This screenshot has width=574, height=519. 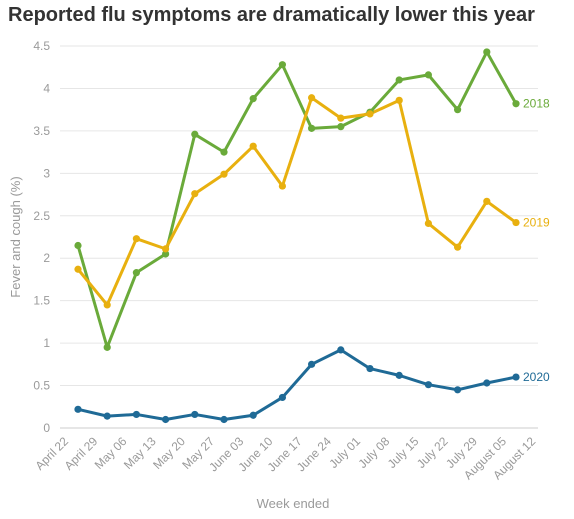 I want to click on y-tick-label: 1.5, so click(x=41, y=301).